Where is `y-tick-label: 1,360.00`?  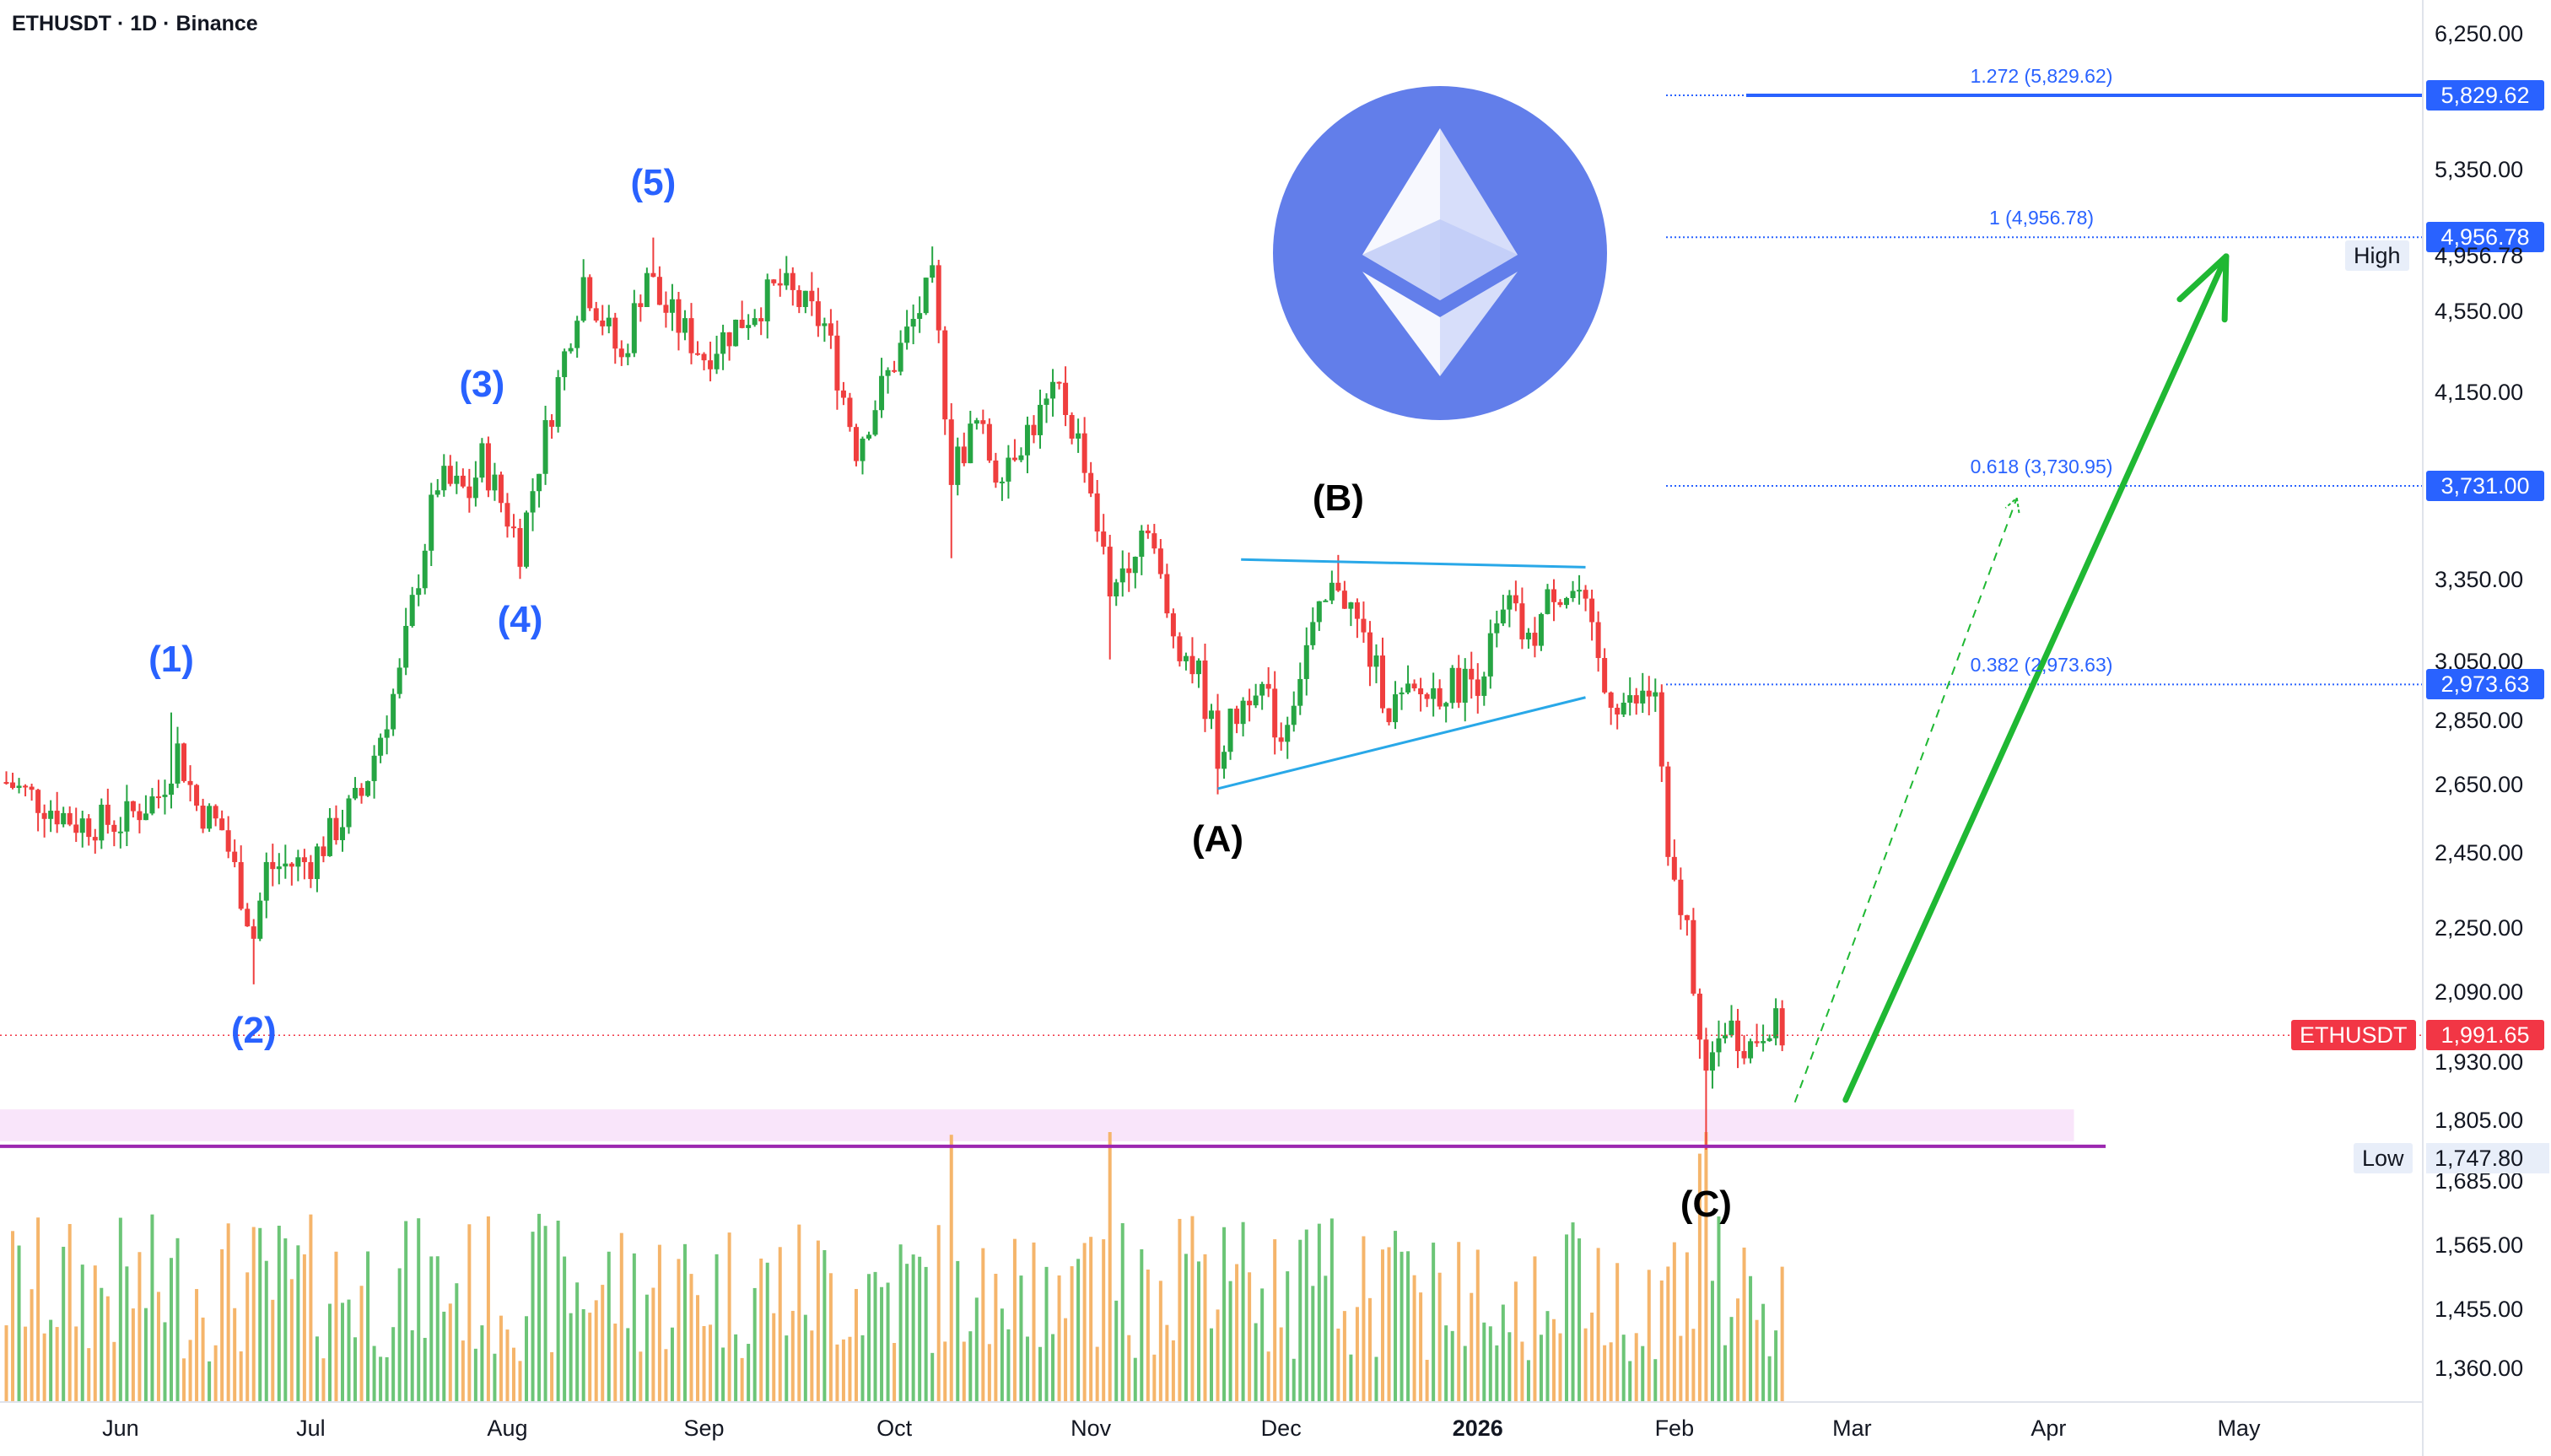 y-tick-label: 1,360.00 is located at coordinates (2479, 1369).